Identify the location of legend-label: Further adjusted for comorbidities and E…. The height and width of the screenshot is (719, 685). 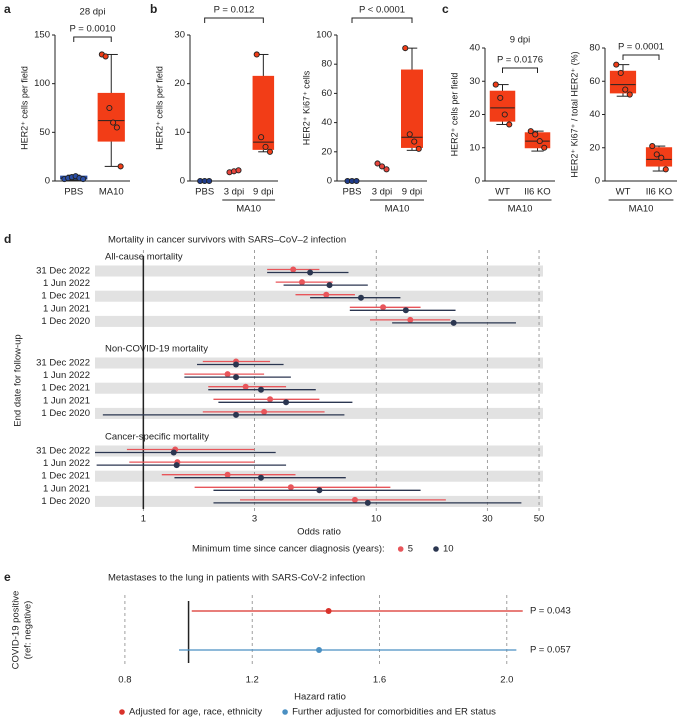
(394, 712).